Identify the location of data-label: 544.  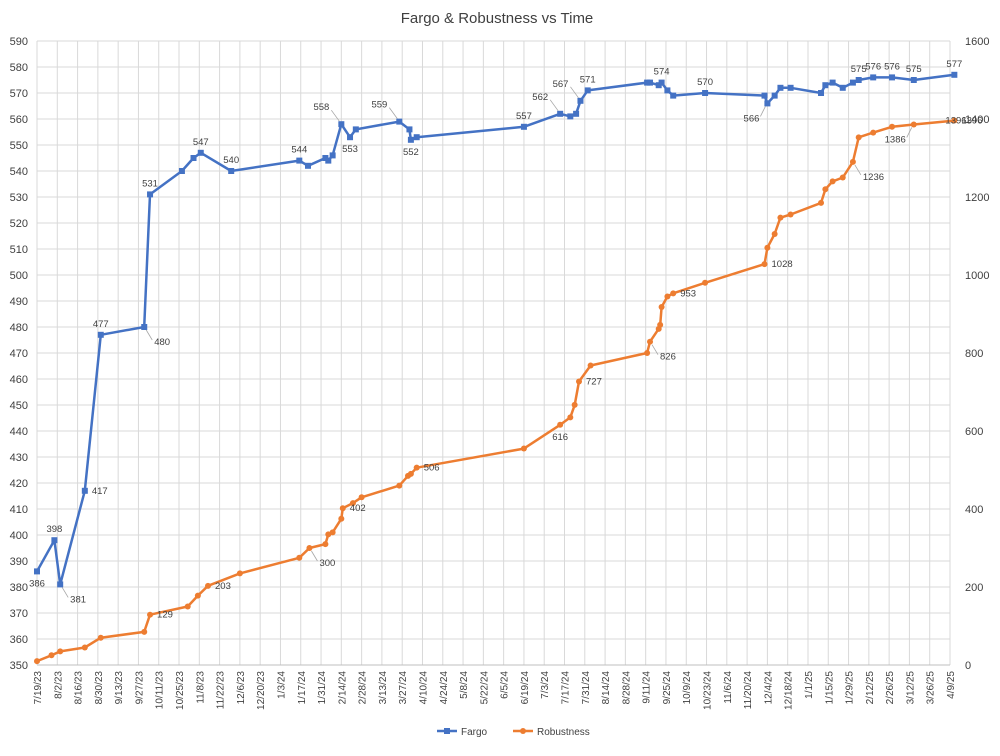
(299, 150).